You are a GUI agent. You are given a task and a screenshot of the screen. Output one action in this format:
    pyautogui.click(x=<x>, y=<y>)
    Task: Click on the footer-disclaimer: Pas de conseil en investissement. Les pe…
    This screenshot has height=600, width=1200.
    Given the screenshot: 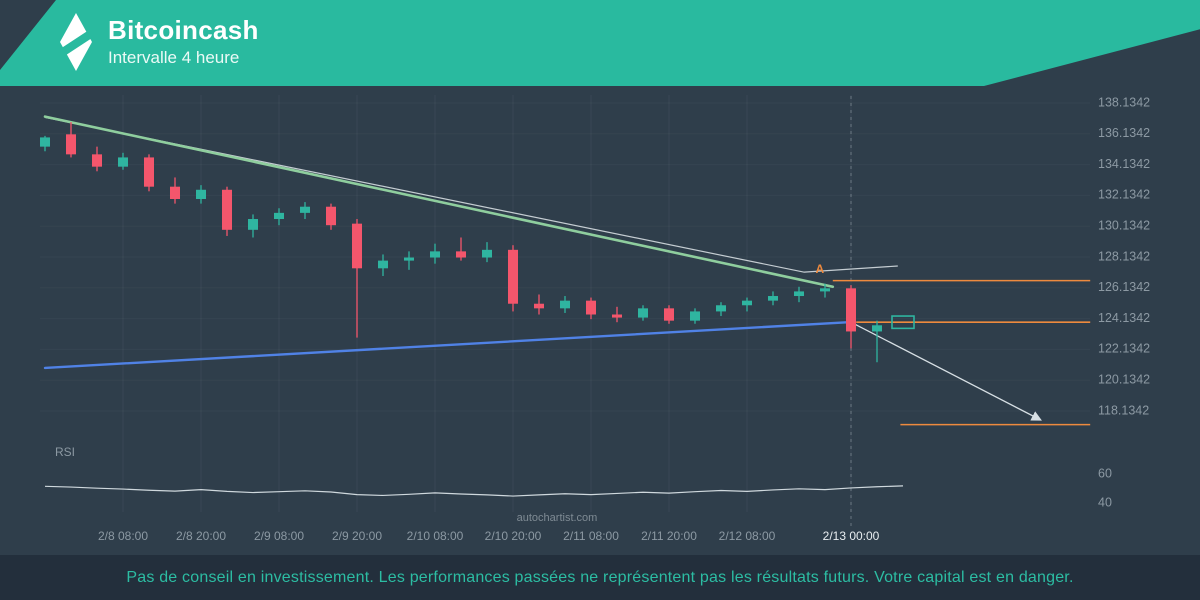 What is the action you would take?
    pyautogui.click(x=600, y=577)
    